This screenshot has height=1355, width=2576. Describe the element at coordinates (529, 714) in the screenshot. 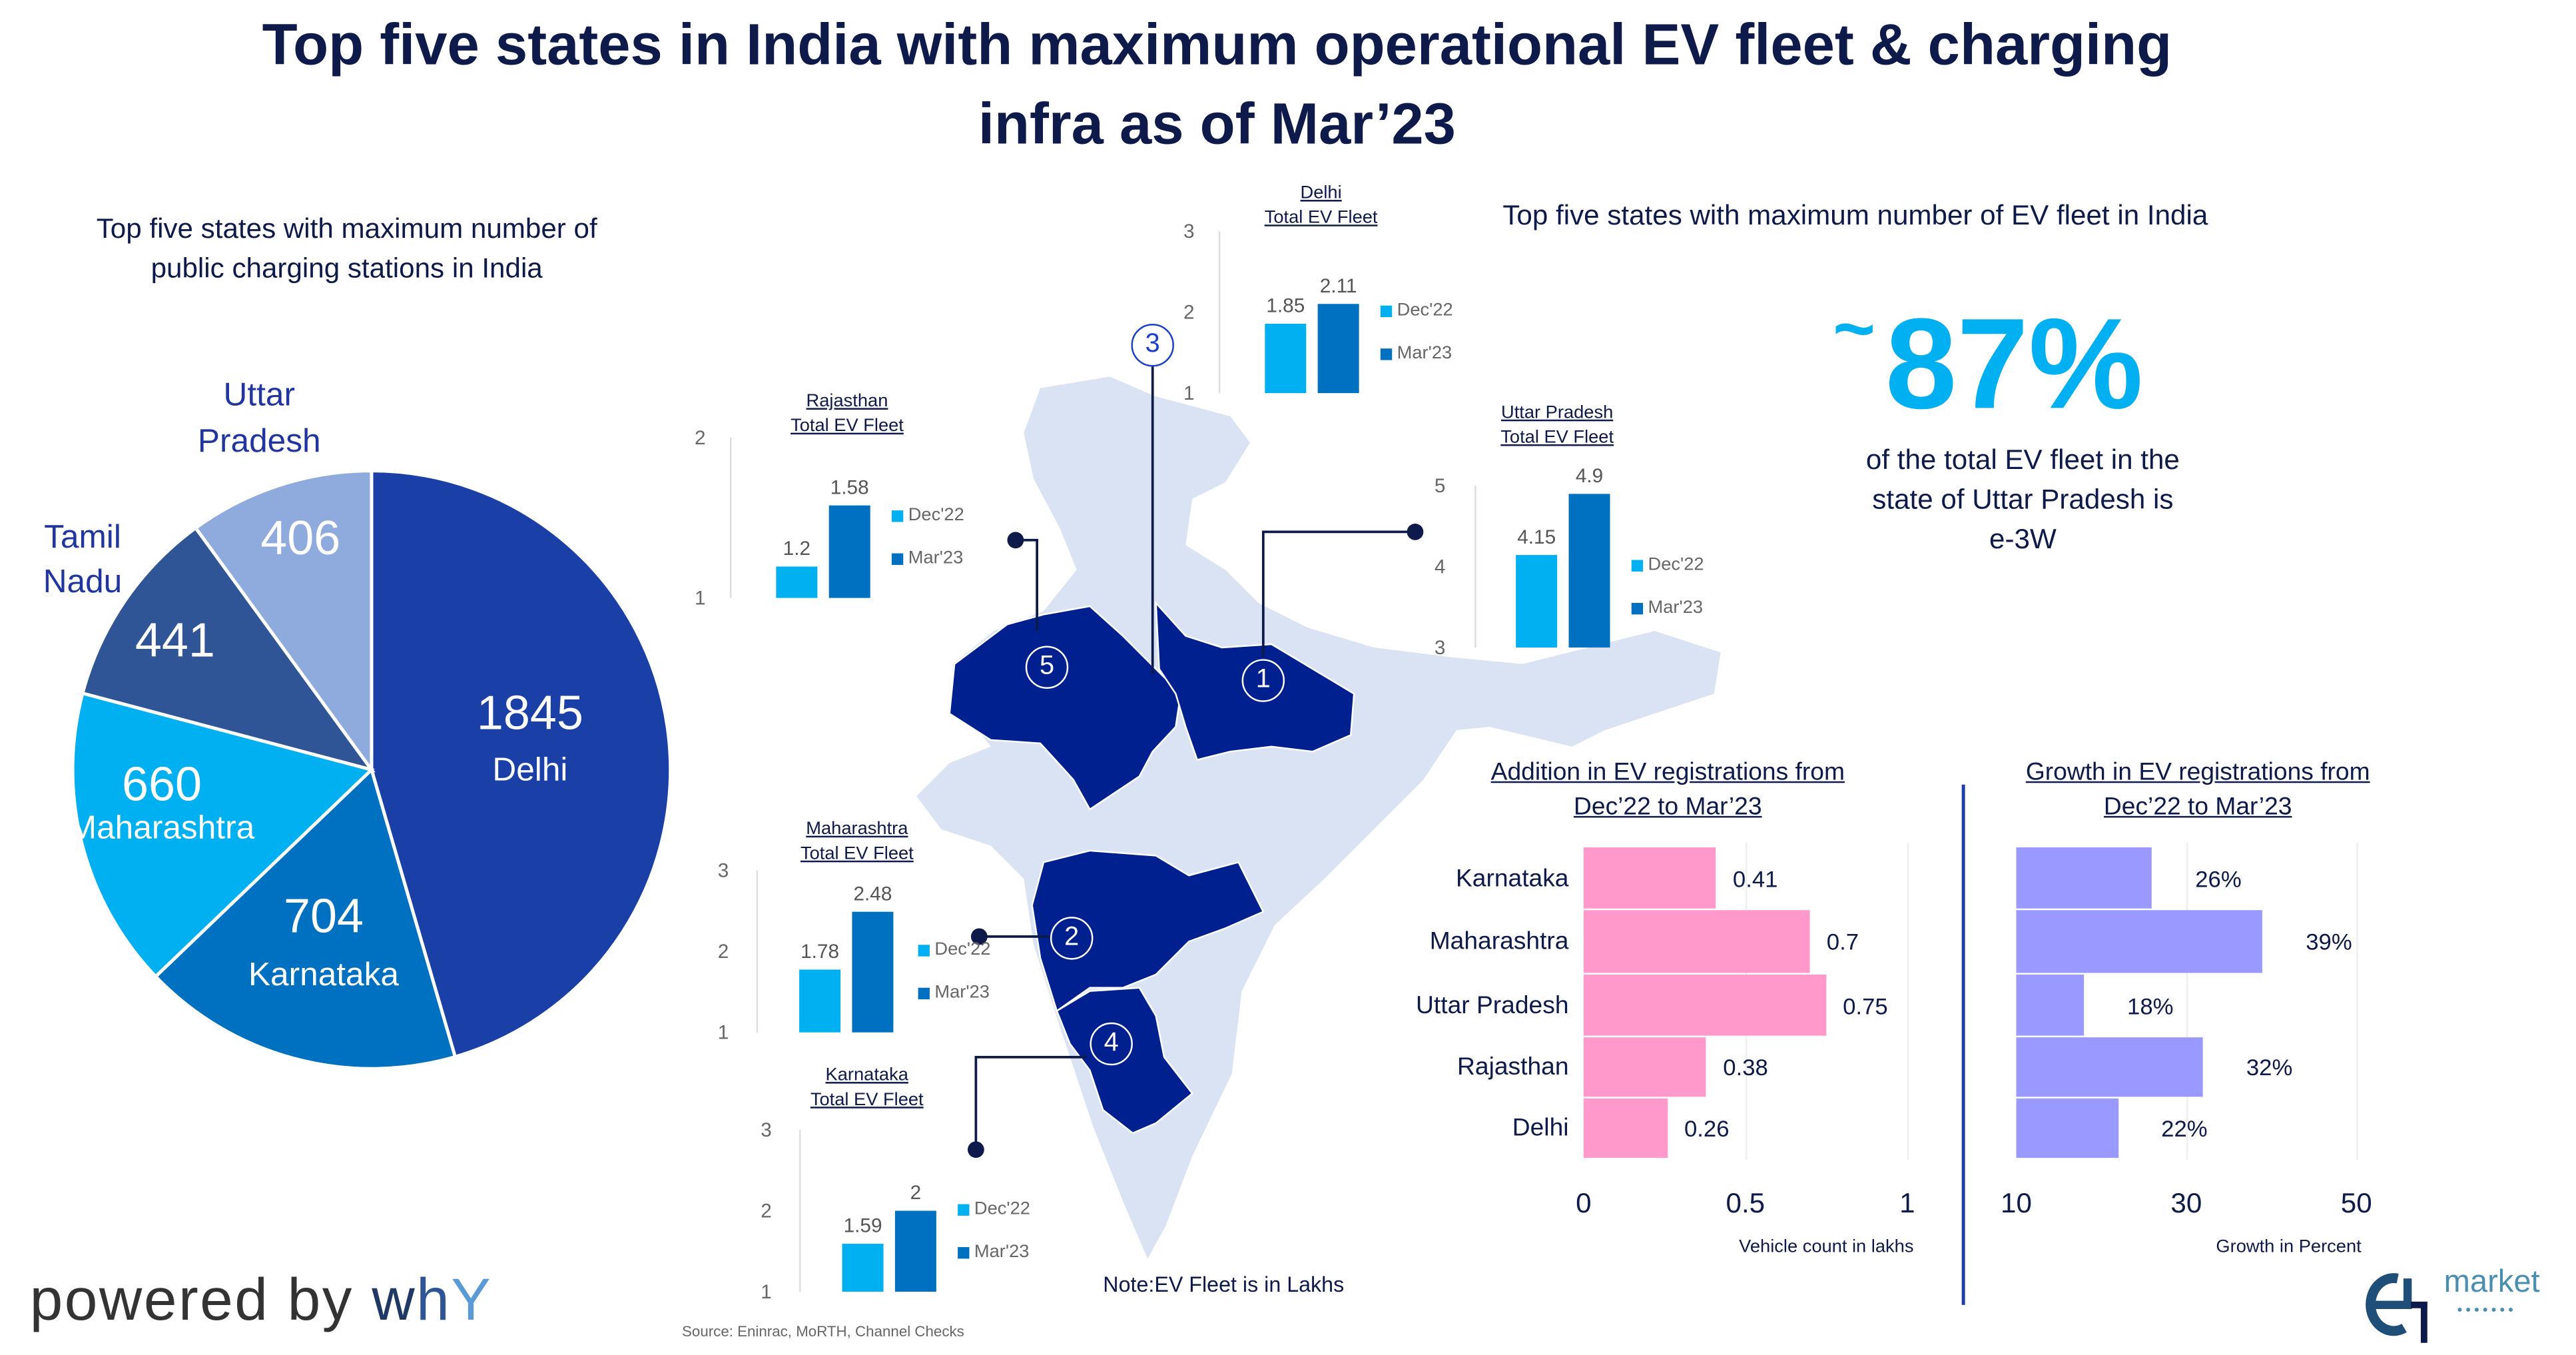

I see `pie-value: 1845` at that location.